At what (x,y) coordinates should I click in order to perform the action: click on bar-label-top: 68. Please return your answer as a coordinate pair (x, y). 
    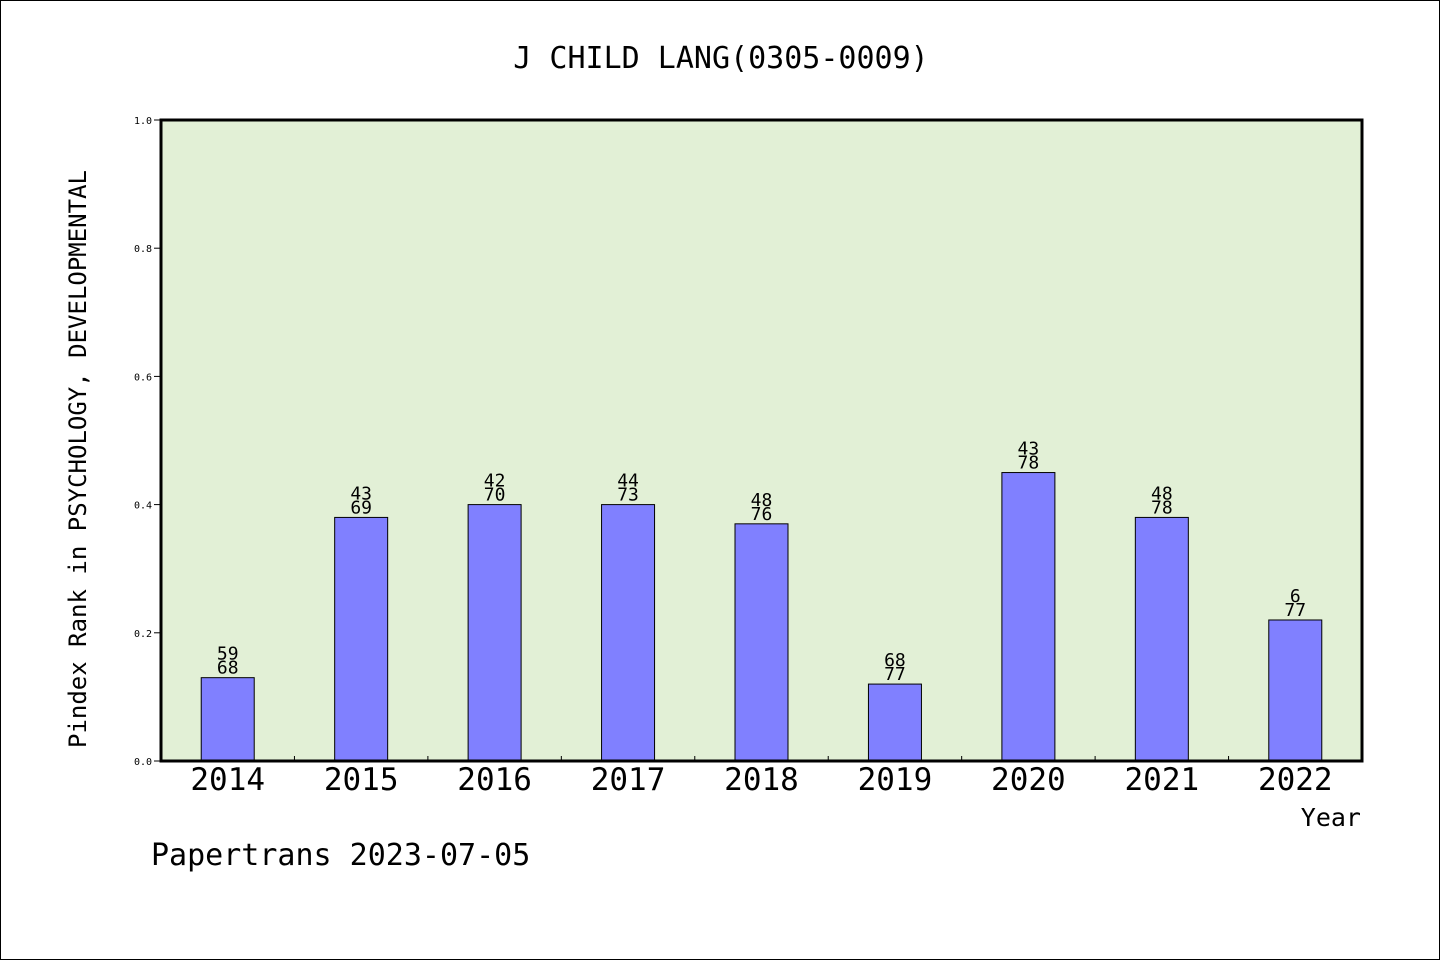
    Looking at the image, I should click on (895, 660).